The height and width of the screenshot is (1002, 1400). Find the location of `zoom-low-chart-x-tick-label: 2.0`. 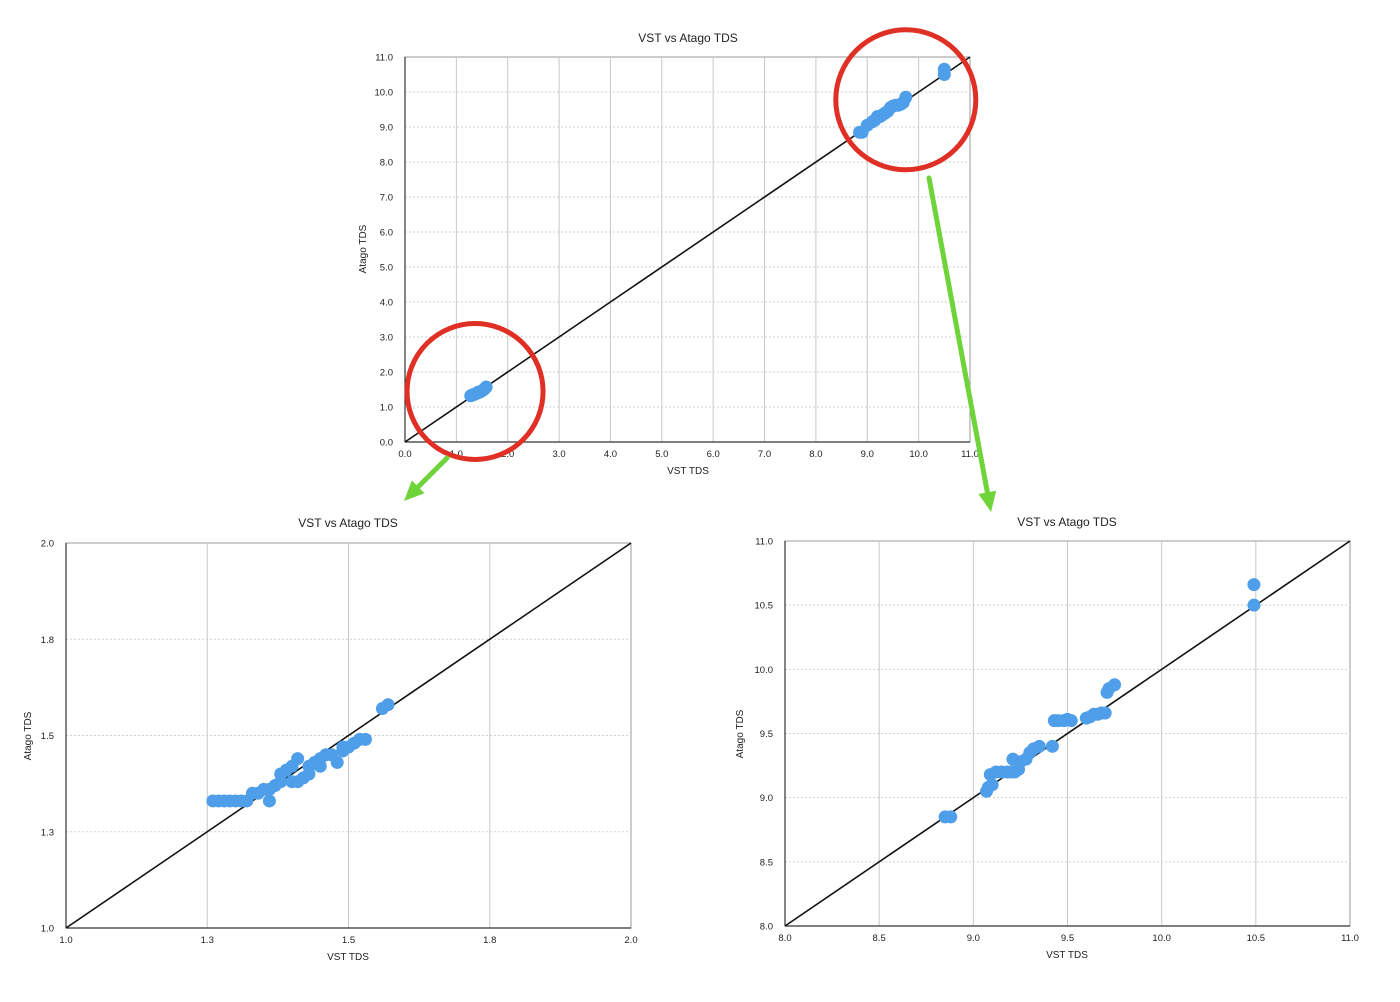

zoom-low-chart-x-tick-label: 2.0 is located at coordinates (630, 940).